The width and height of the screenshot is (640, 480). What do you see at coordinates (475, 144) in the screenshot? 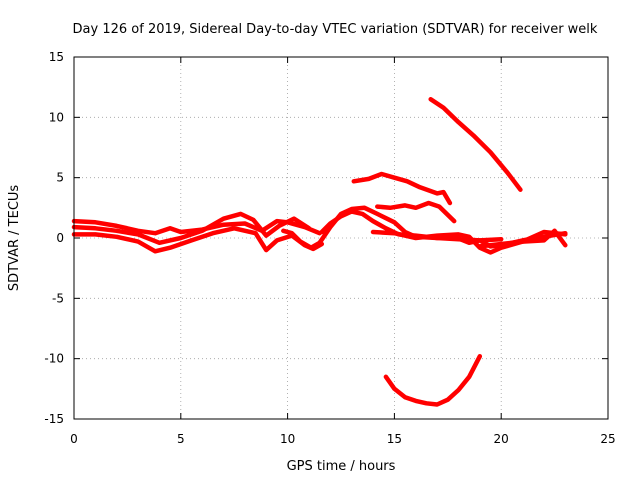
I see `series-line-arc-j` at bounding box center [475, 144].